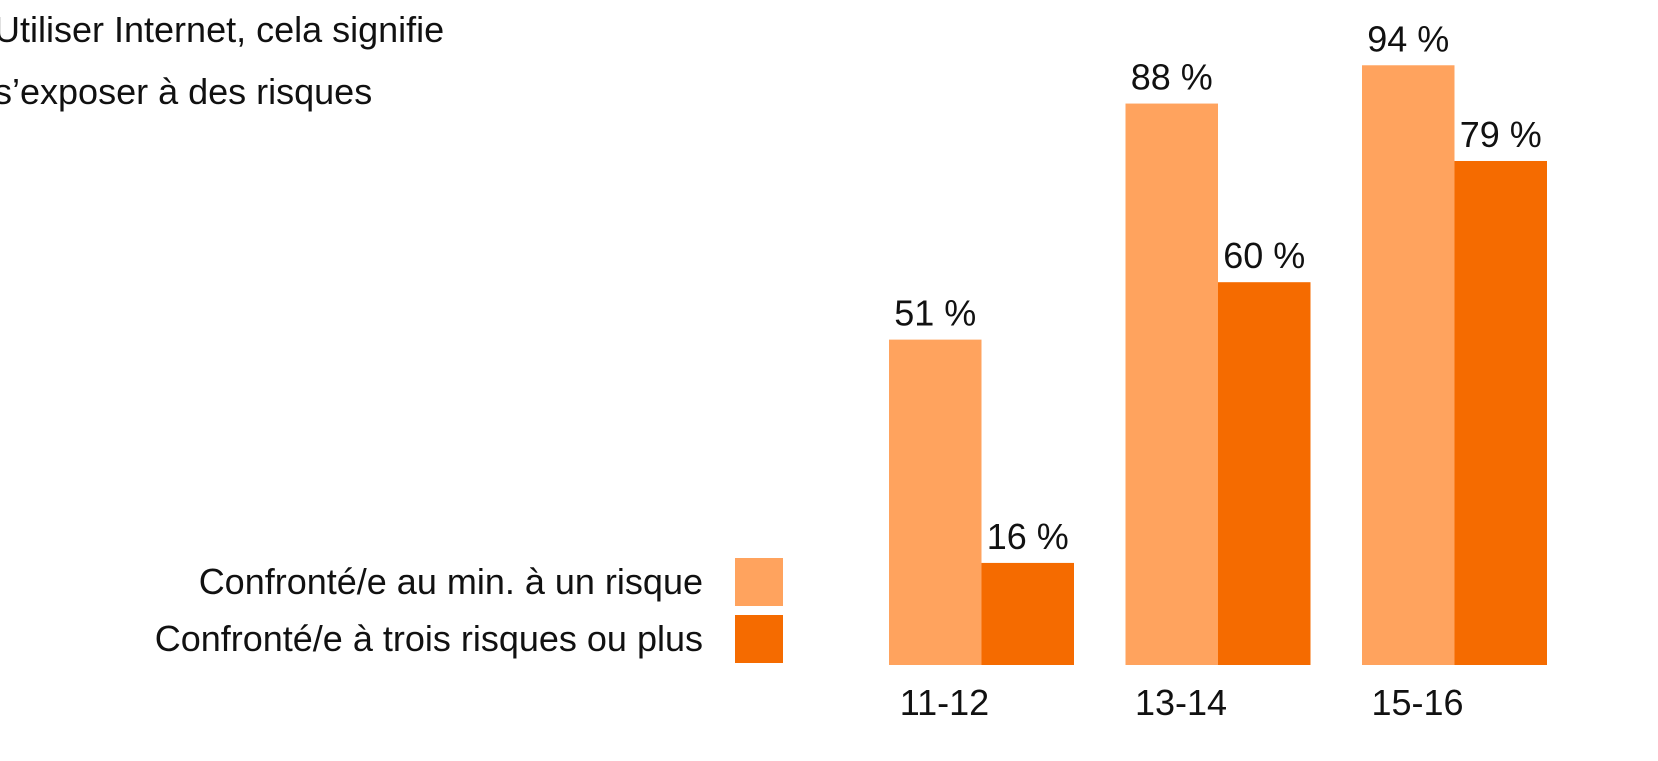  Describe the element at coordinates (429, 638) in the screenshot. I see `legend-label: Confronté/e à trois risques ou plus` at that location.